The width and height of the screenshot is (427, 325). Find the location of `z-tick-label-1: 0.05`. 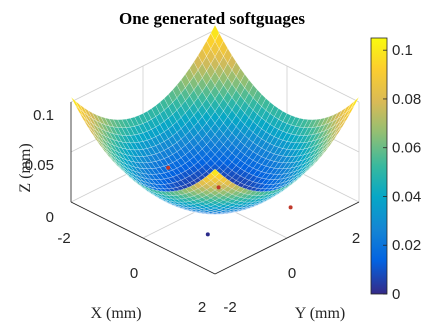

z-tick-label-1: 0.05 is located at coordinates (39, 165).